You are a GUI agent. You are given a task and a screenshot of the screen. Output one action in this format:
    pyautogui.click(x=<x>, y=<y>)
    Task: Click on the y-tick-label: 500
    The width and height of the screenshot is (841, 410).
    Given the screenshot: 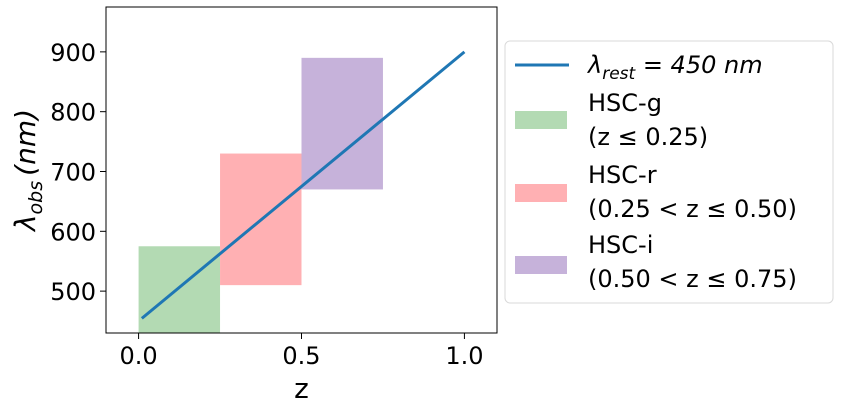 What is the action you would take?
    pyautogui.click(x=73, y=292)
    